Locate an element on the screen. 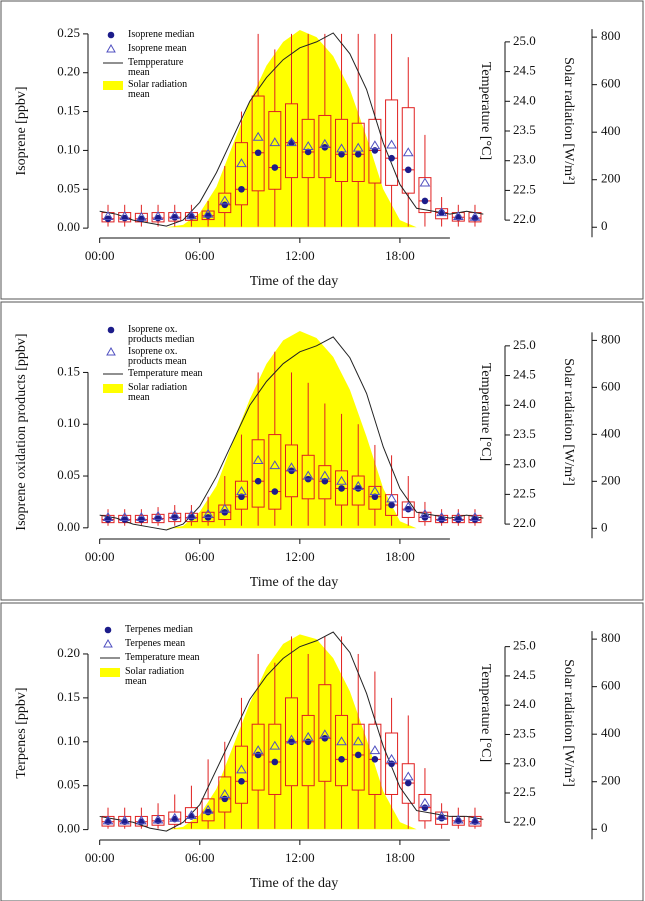 The width and height of the screenshot is (645, 901). y-tick-label: 0.20 is located at coordinates (68, 652).